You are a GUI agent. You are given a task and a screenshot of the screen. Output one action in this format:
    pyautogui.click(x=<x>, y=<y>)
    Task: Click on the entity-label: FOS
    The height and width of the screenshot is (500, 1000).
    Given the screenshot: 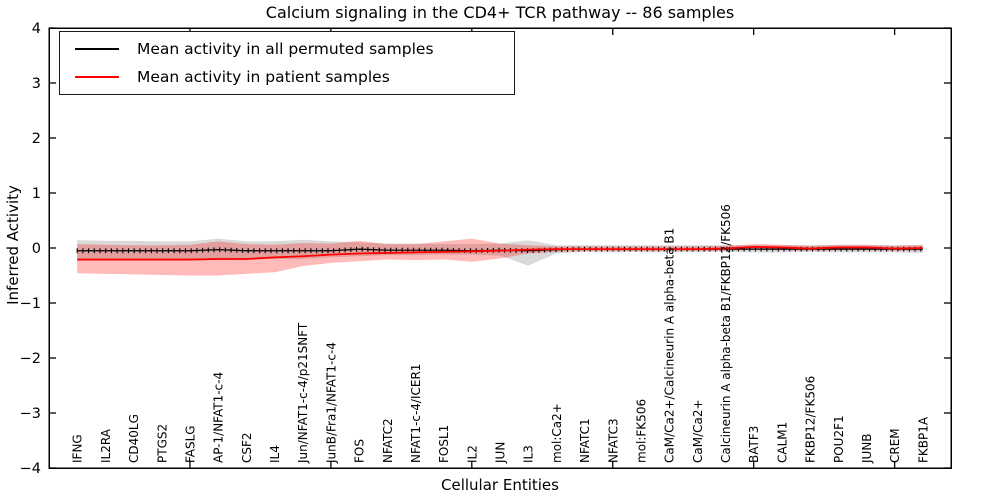 What is the action you would take?
    pyautogui.click(x=360, y=451)
    